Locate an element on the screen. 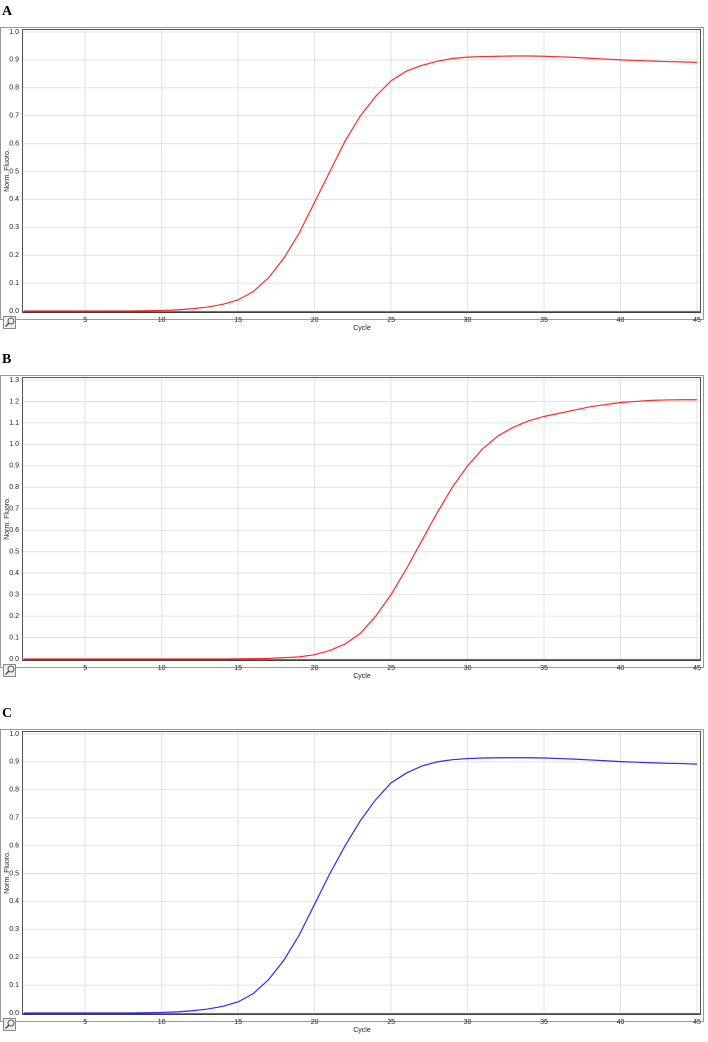 Image resolution: width=708 pixels, height=1042 pixels. y-tick-label: 1.2 is located at coordinates (14, 401).